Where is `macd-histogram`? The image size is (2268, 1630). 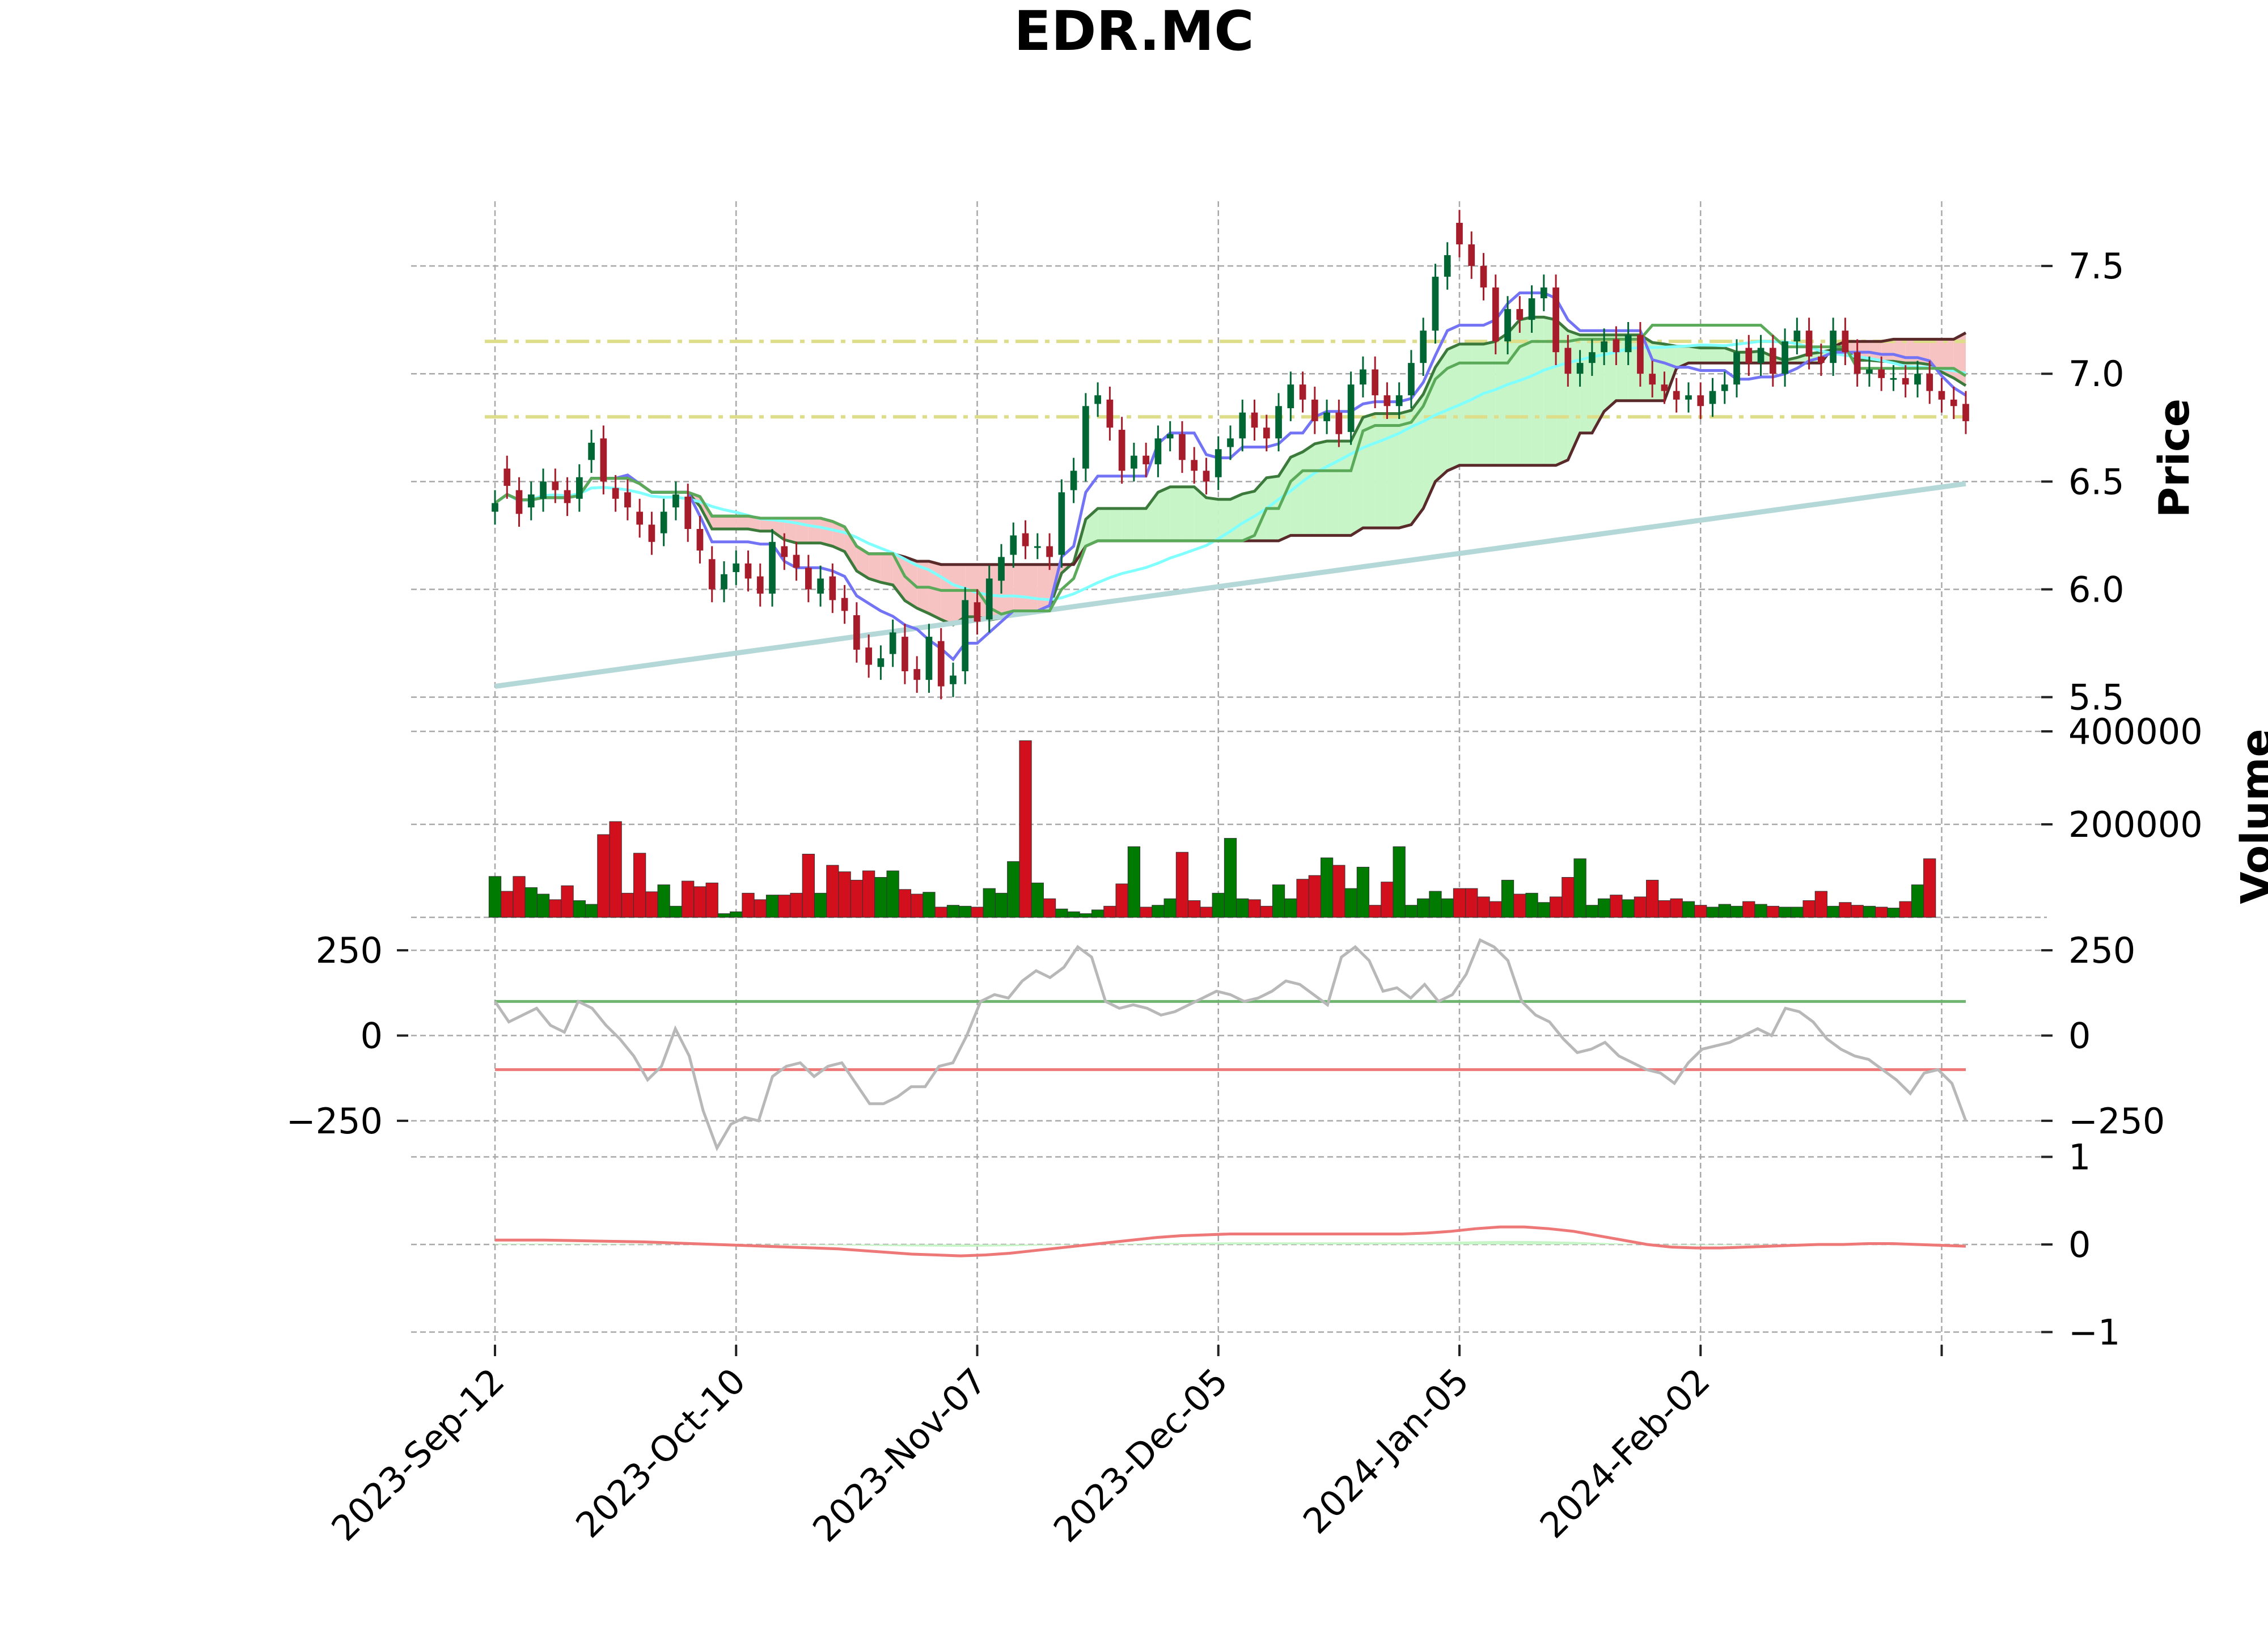
macd-histogram is located at coordinates (1230, 1244).